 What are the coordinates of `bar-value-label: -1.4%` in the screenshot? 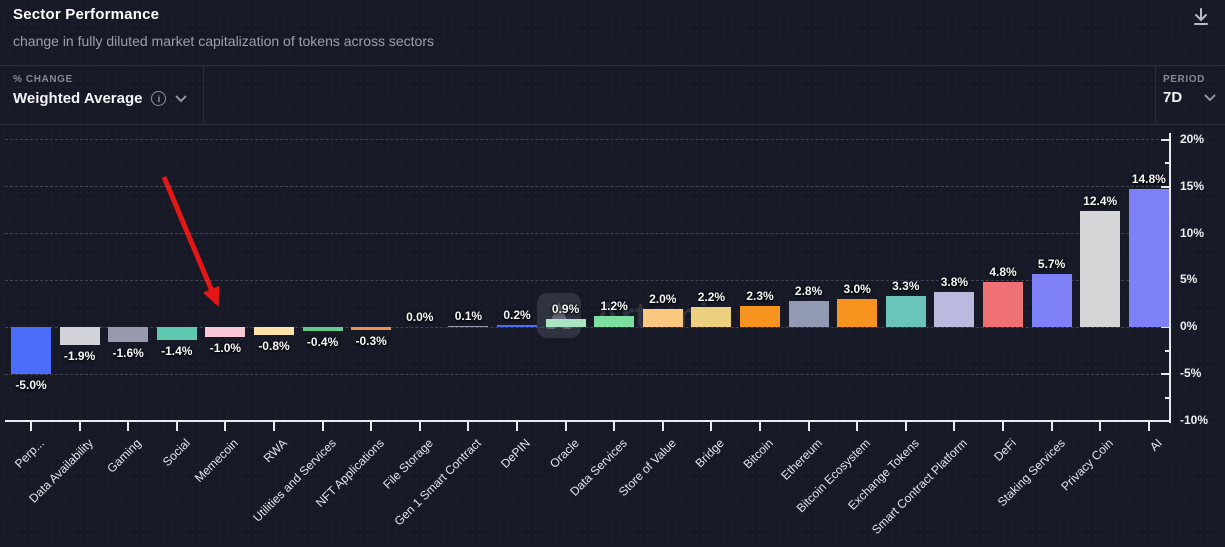 It's located at (177, 351).